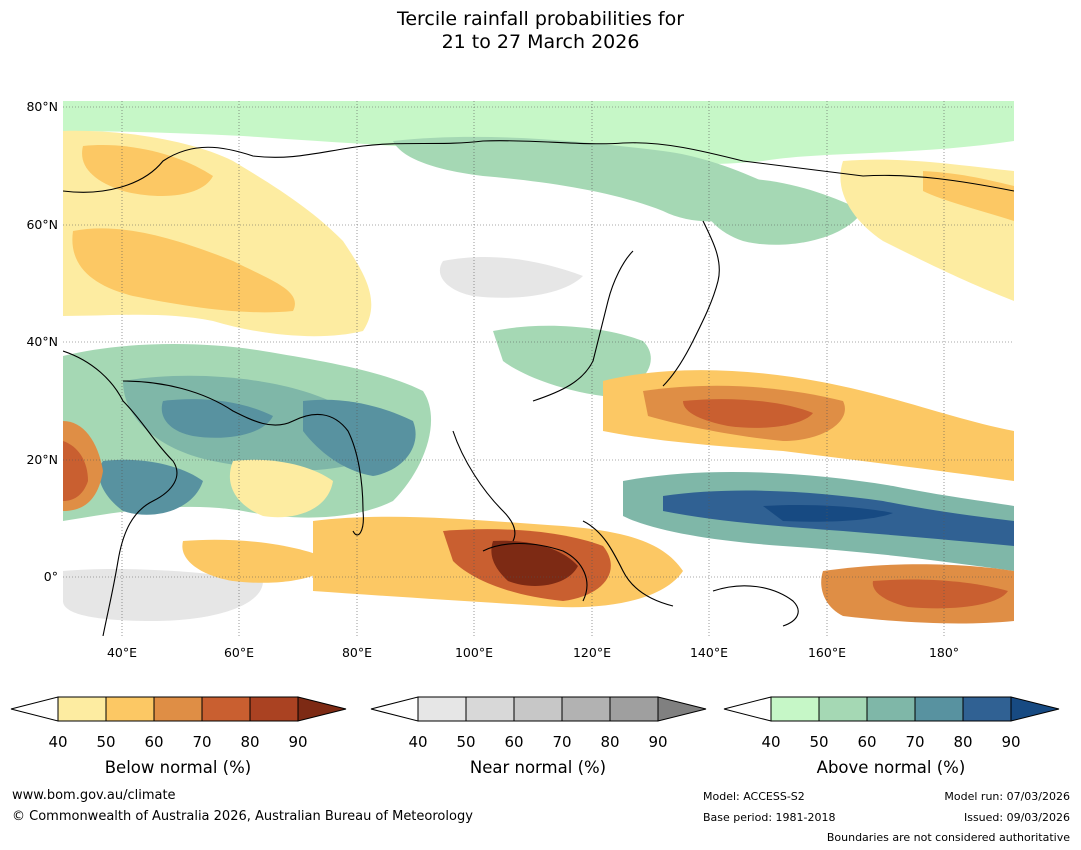 This screenshot has height=850, width=1081. What do you see at coordinates (588, 179) in the screenshot?
I see `siberia-above-region` at bounding box center [588, 179].